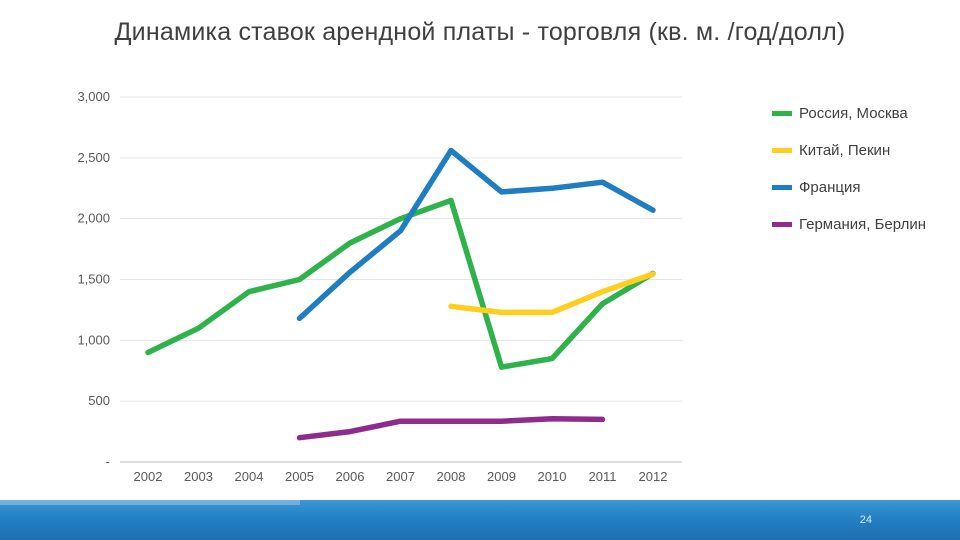 This screenshot has width=960, height=540. Describe the element at coordinates (480, 520) in the screenshot. I see `footer-bar: 24` at that location.